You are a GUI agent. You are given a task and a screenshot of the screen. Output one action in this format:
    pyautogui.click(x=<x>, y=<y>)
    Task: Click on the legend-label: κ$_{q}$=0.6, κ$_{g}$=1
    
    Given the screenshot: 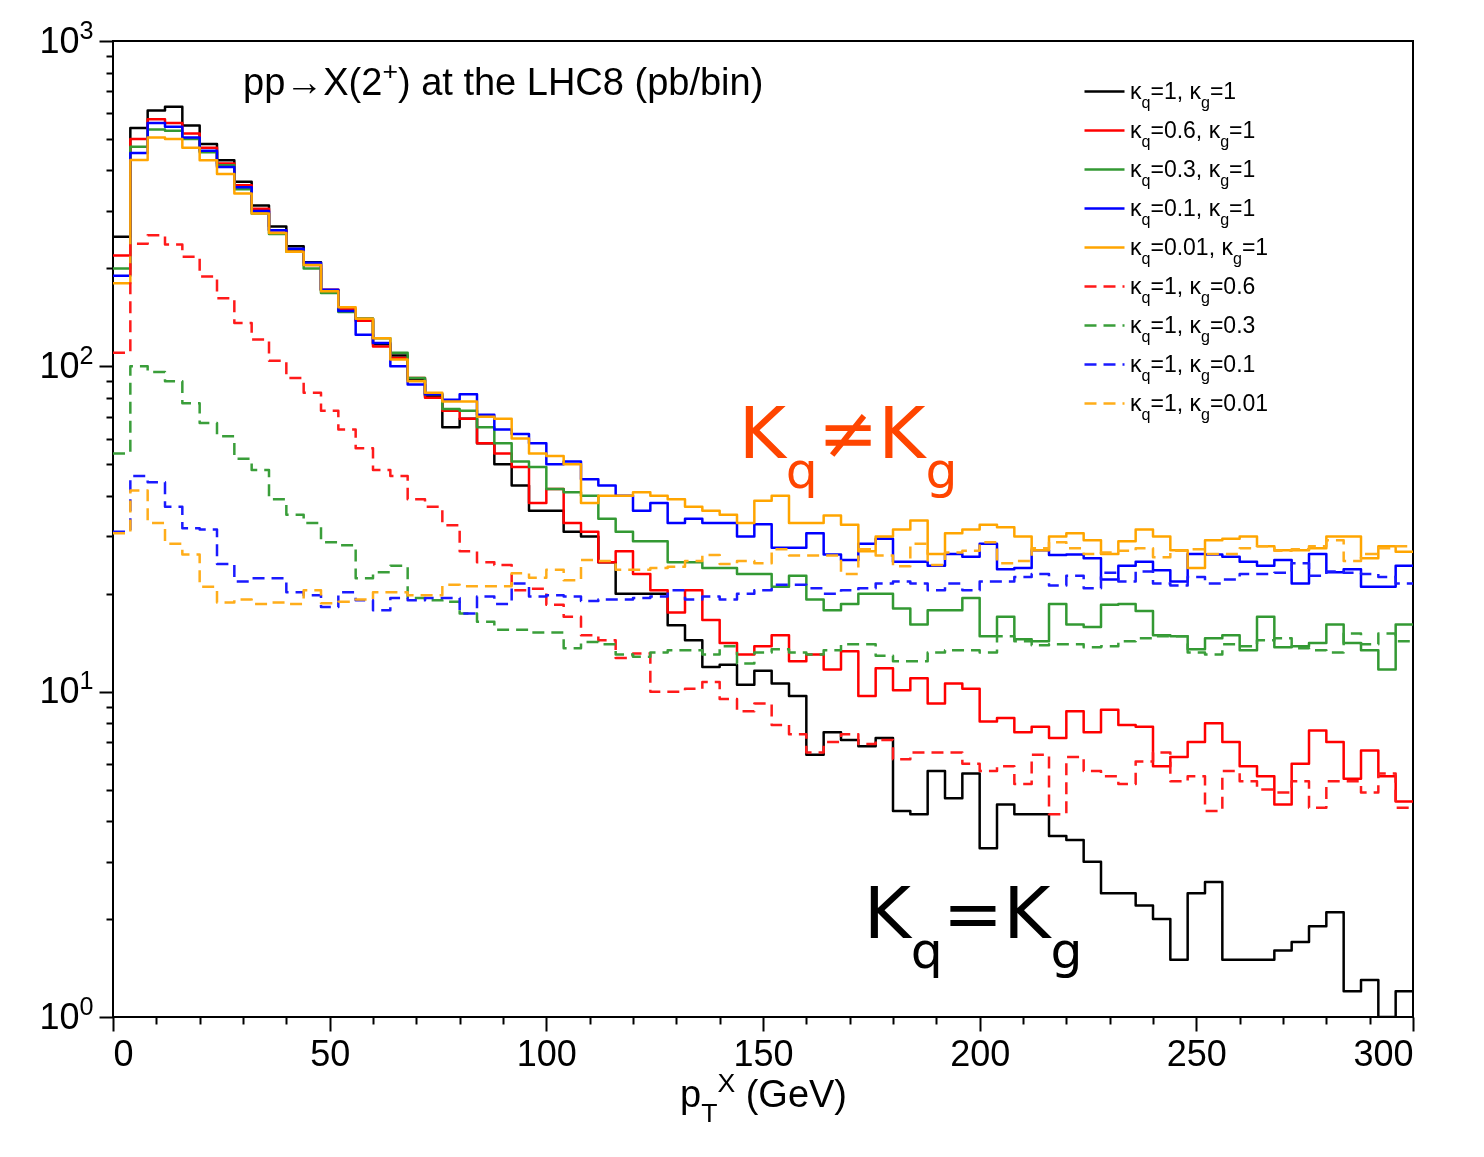 What is the action you would take?
    pyautogui.click(x=1193, y=133)
    